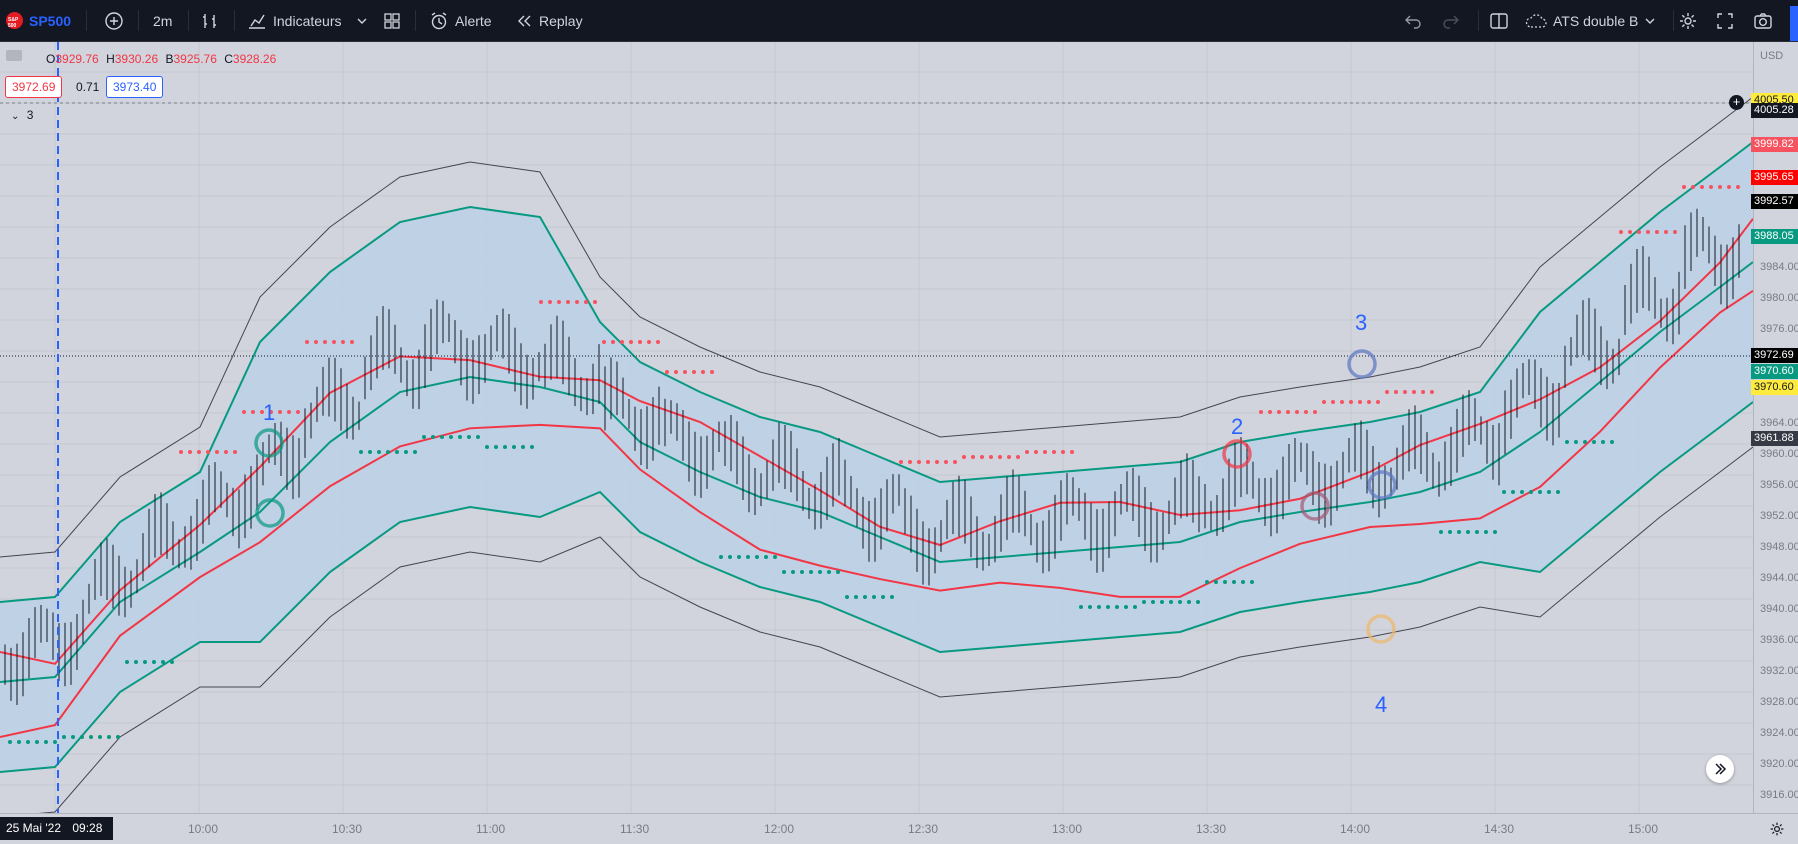 This screenshot has width=1798, height=844. Describe the element at coordinates (392, 20) in the screenshot. I see `templates-grid-icon` at that location.